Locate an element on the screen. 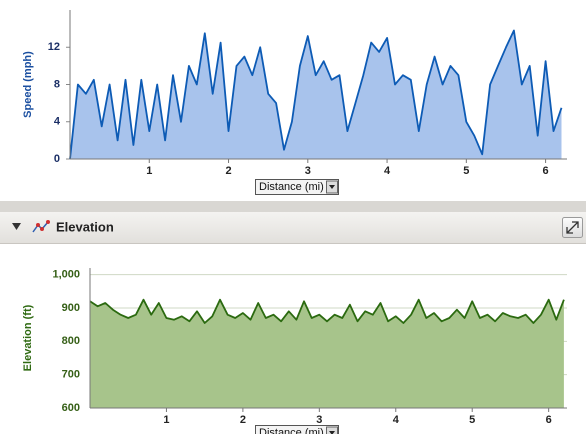  y-tick-label: 700 is located at coordinates (71, 375).